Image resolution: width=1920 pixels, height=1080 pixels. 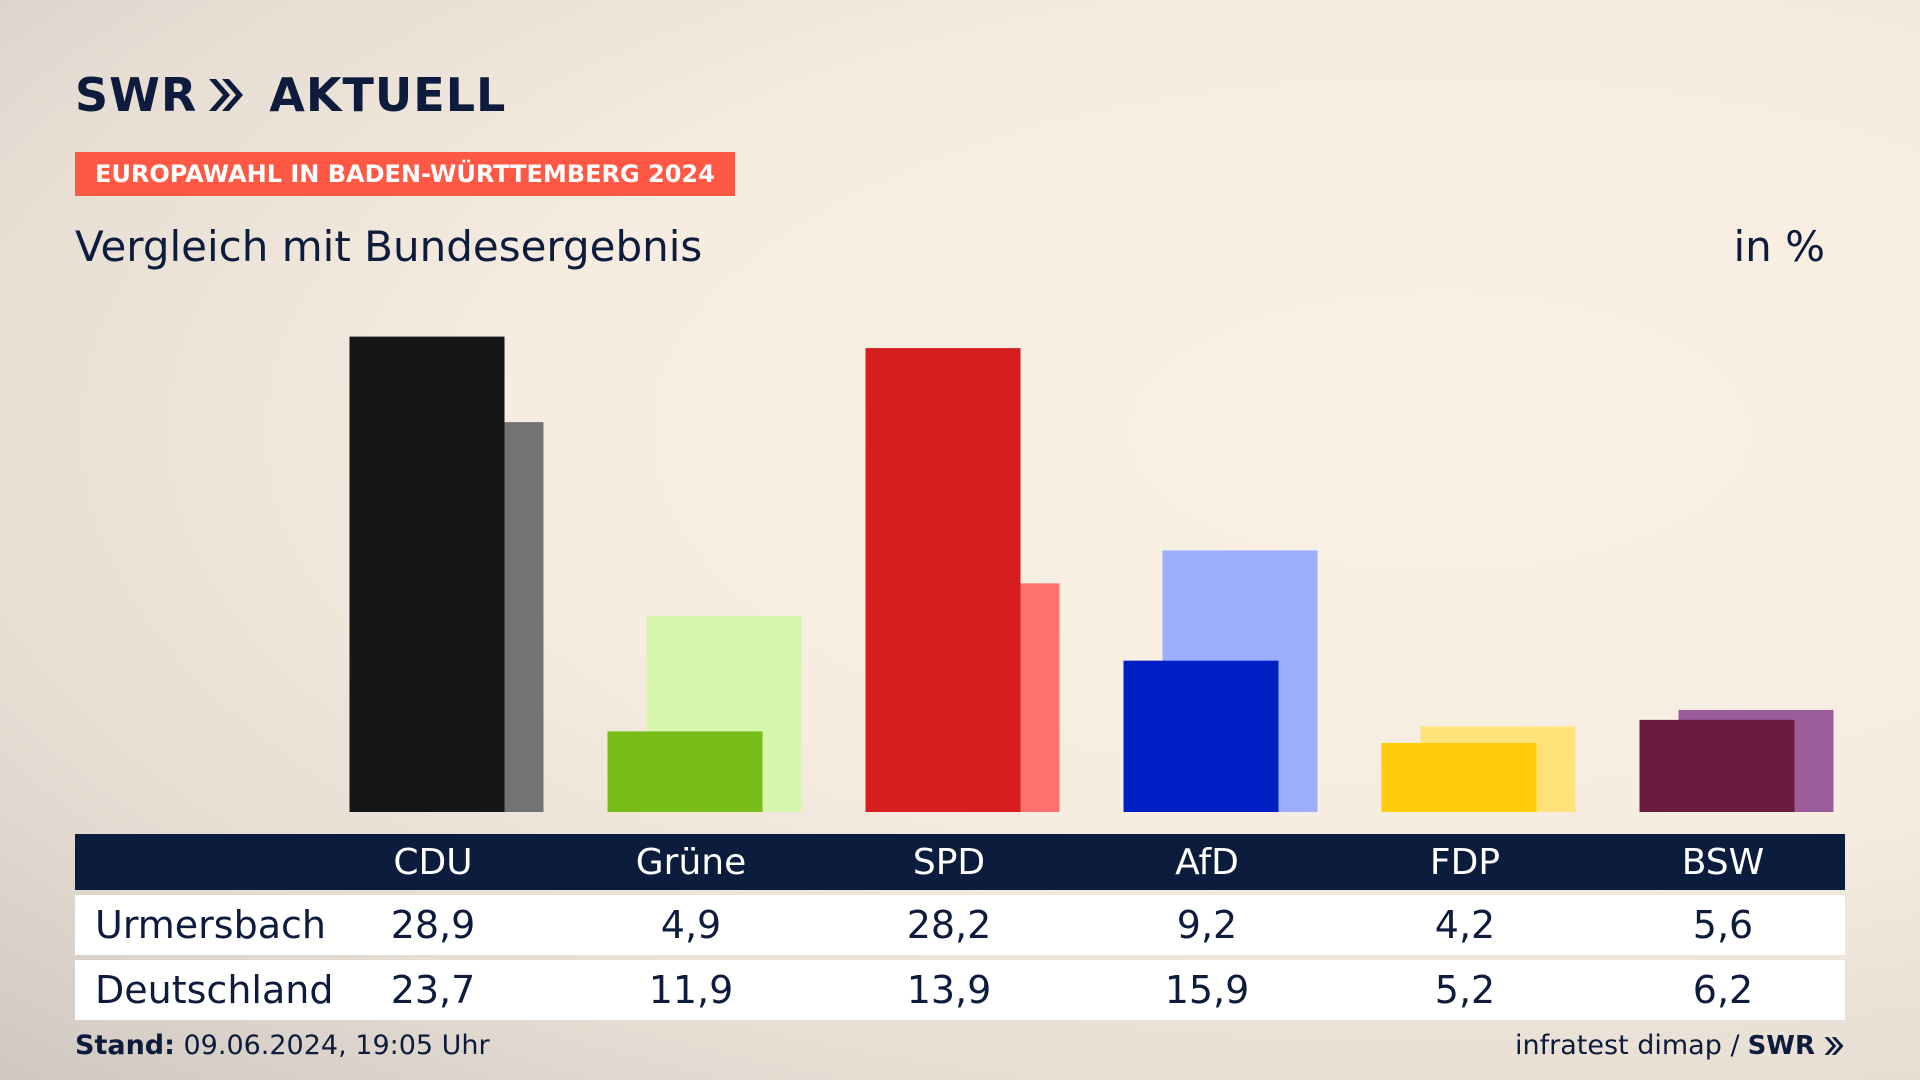 What do you see at coordinates (1723, 862) in the screenshot?
I see `column-header-bsw: BSW` at bounding box center [1723, 862].